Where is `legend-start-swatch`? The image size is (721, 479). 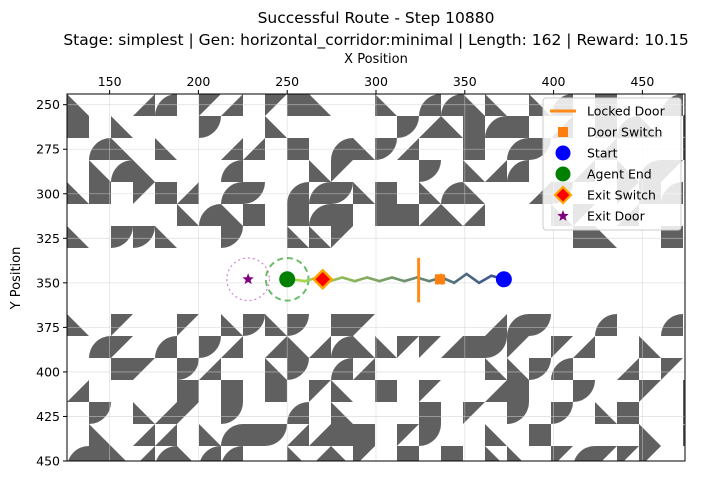
legend-start-swatch is located at coordinates (563, 153).